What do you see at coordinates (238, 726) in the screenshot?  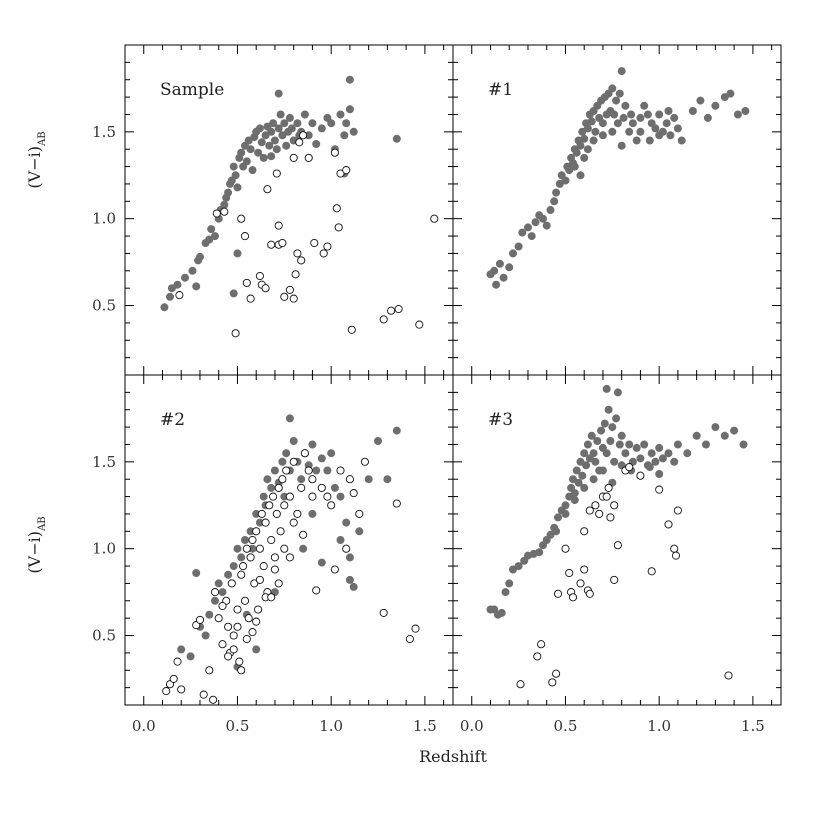 I see `x-tick-label: 0.5` at bounding box center [238, 726].